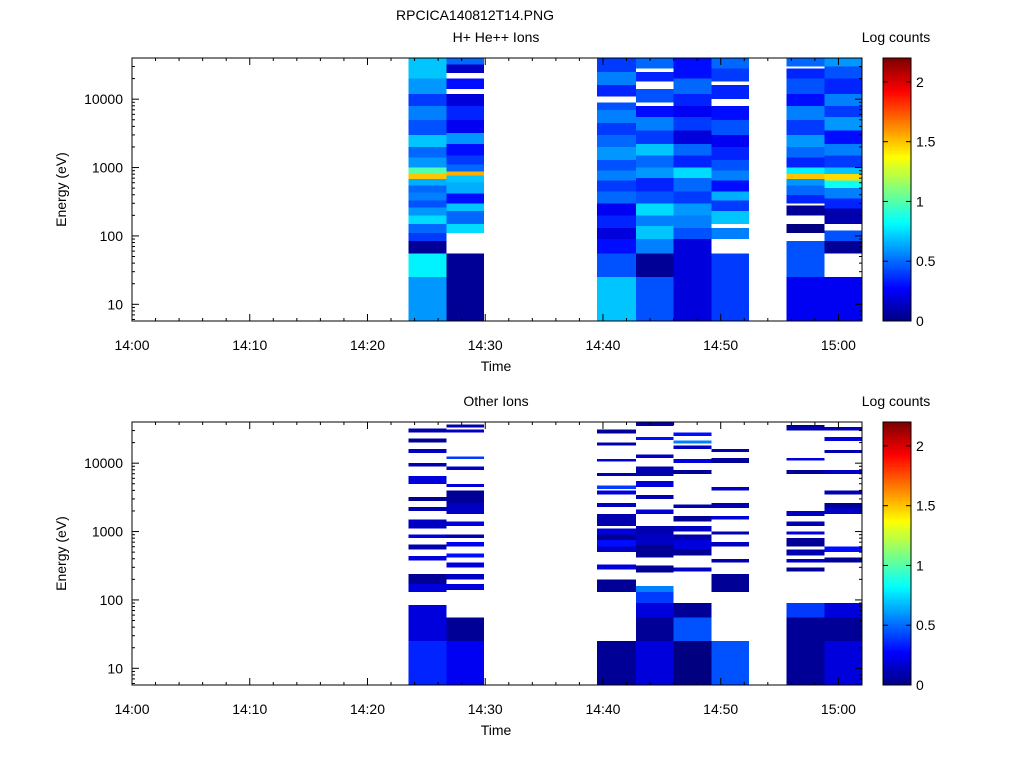 The width and height of the screenshot is (1024, 768). I want to click on y-axis-label: Energy (eV), so click(61, 553).